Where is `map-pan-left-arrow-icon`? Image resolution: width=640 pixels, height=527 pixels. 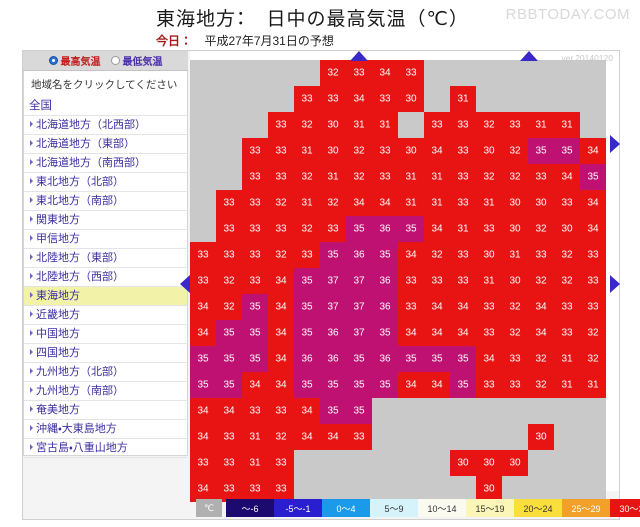 map-pan-left-arrow-icon is located at coordinates (185, 284).